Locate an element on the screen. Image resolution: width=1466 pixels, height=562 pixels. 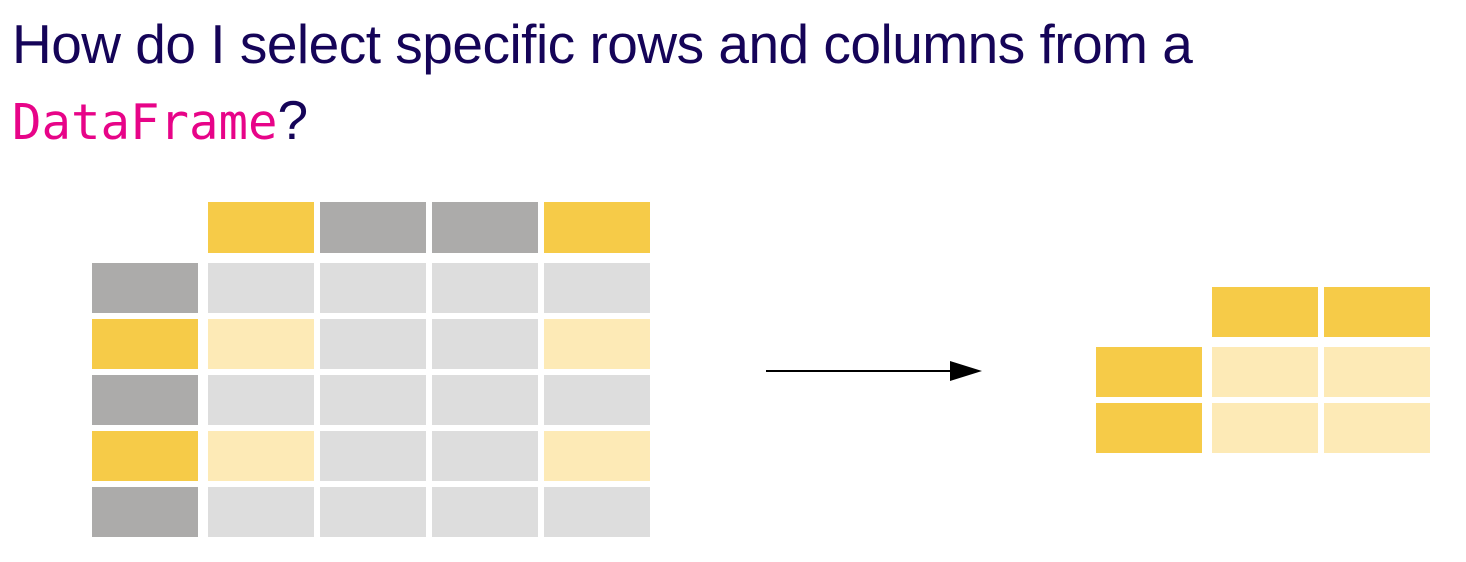
table-cell-r1-c3 is located at coordinates (485, 288).